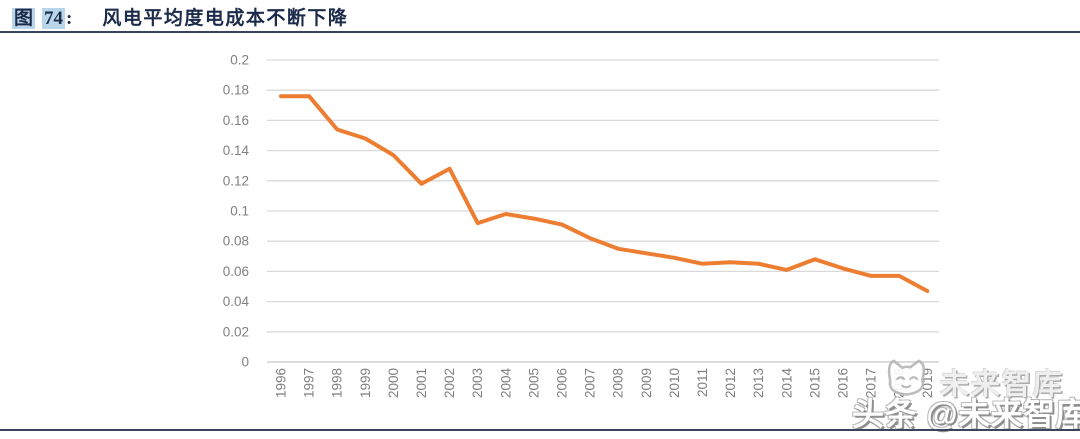 Image resolution: width=1080 pixels, height=439 pixels. What do you see at coordinates (618, 383) in the screenshot?
I see `x-tick-label: 2008` at bounding box center [618, 383].